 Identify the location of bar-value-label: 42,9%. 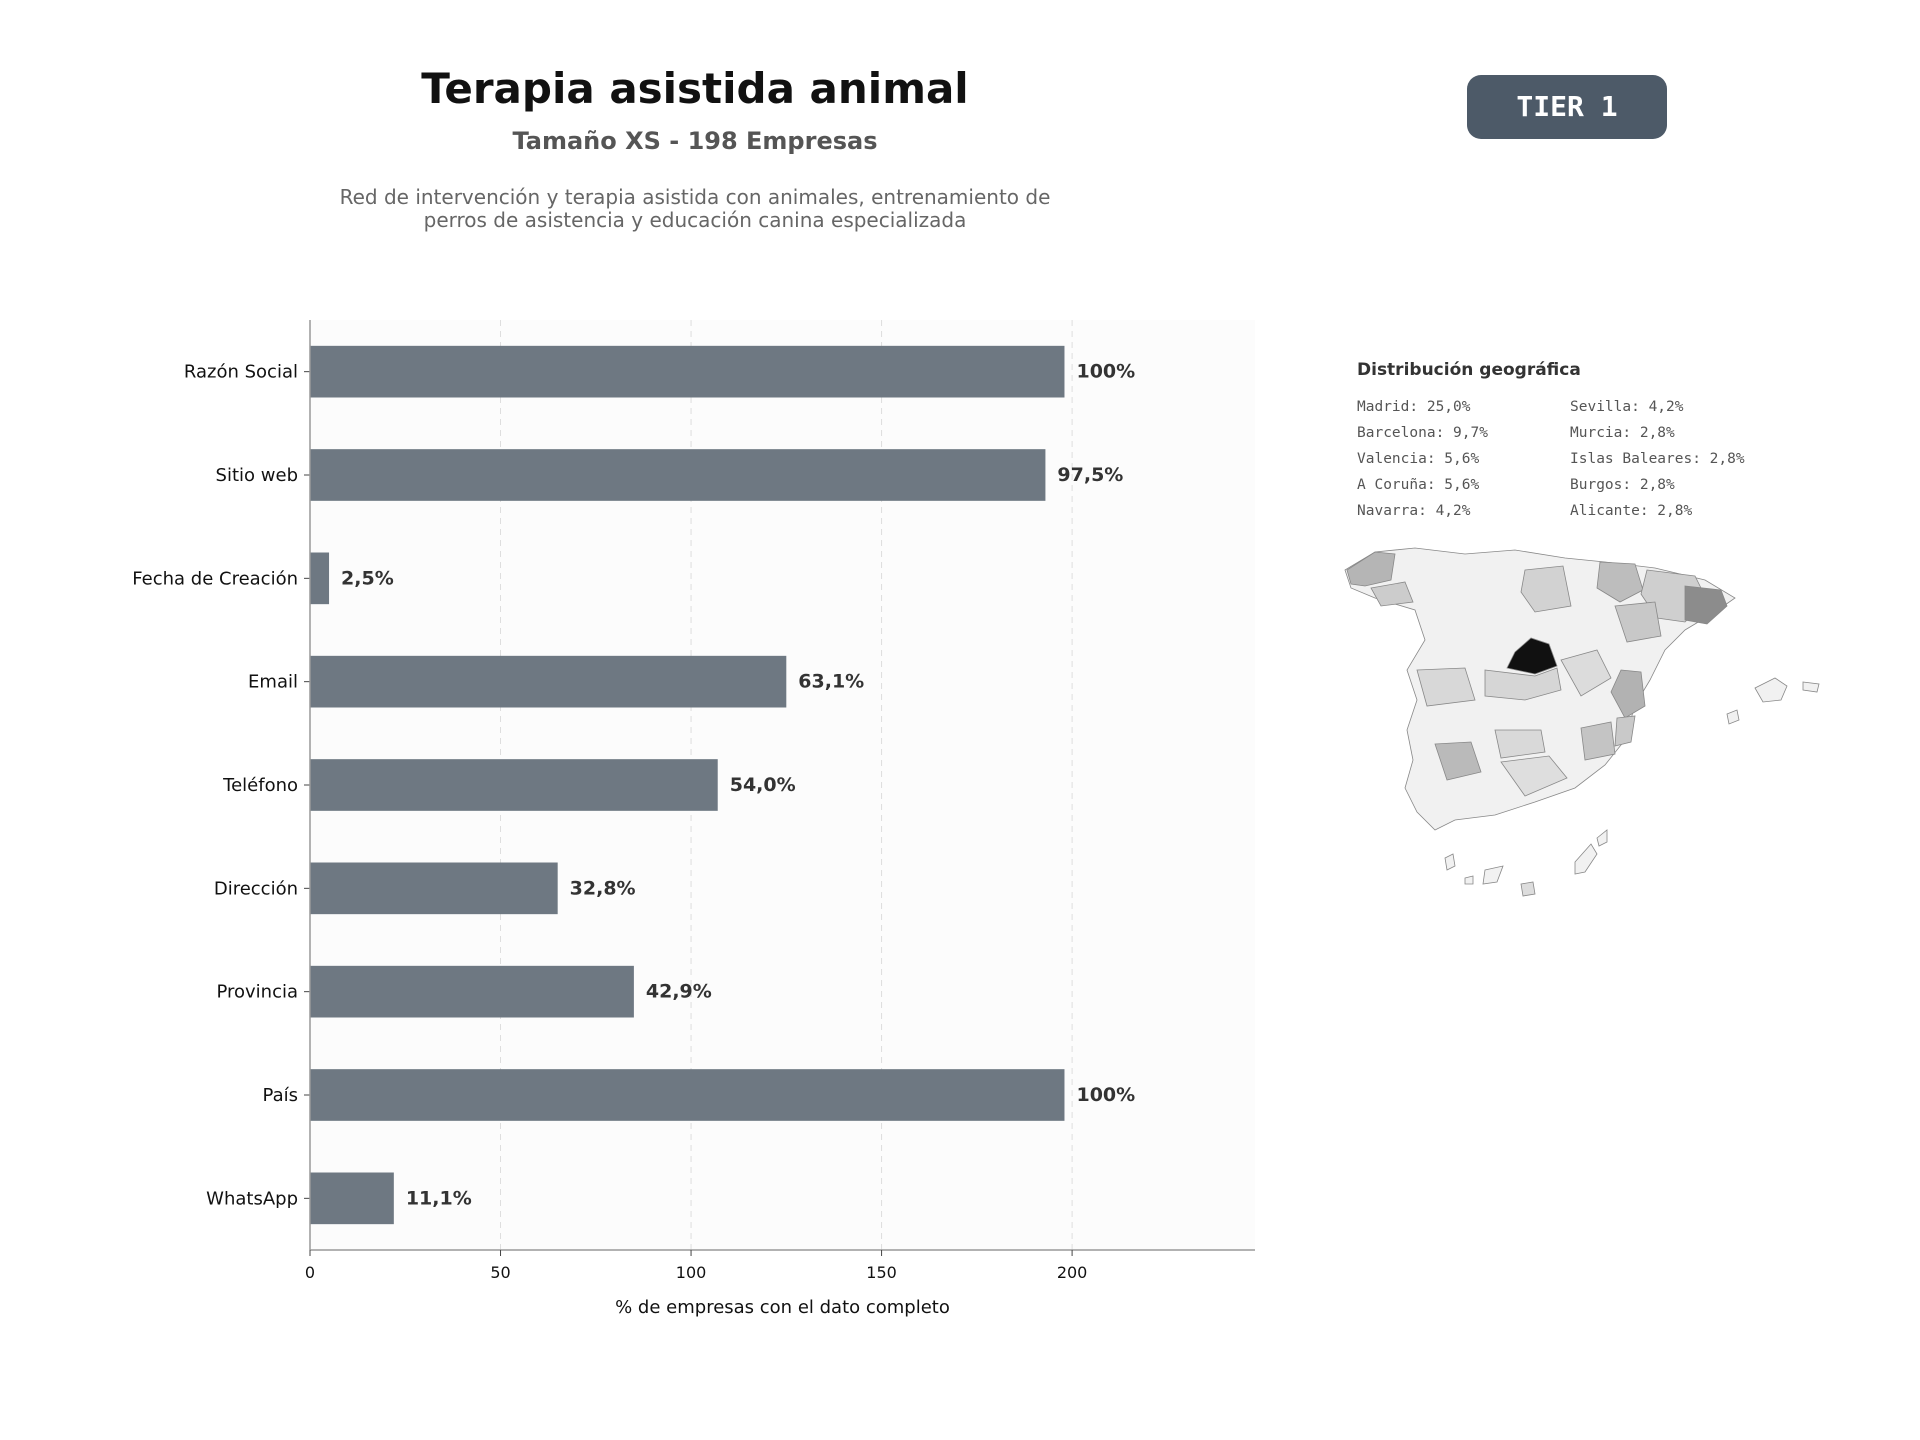
(679, 992).